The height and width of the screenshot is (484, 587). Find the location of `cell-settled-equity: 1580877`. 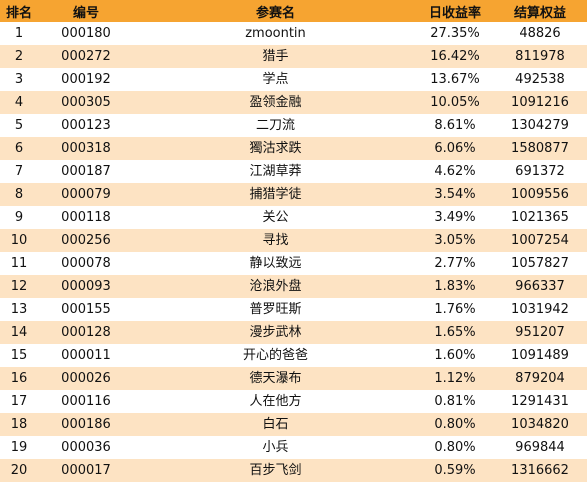

cell-settled-equity: 1580877 is located at coordinates (540, 148).